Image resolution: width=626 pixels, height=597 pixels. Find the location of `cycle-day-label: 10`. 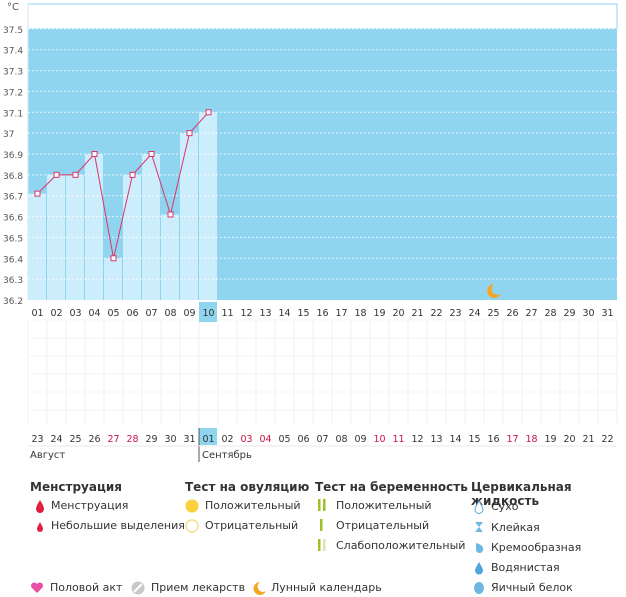

cycle-day-label: 10 is located at coordinates (208, 313).